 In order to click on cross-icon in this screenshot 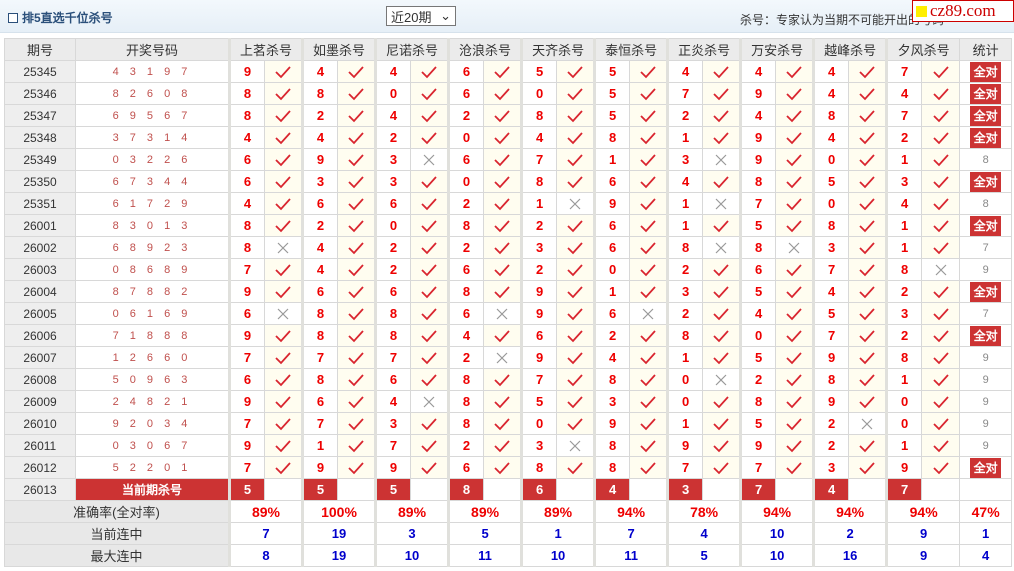, I will do `click(721, 380)`.